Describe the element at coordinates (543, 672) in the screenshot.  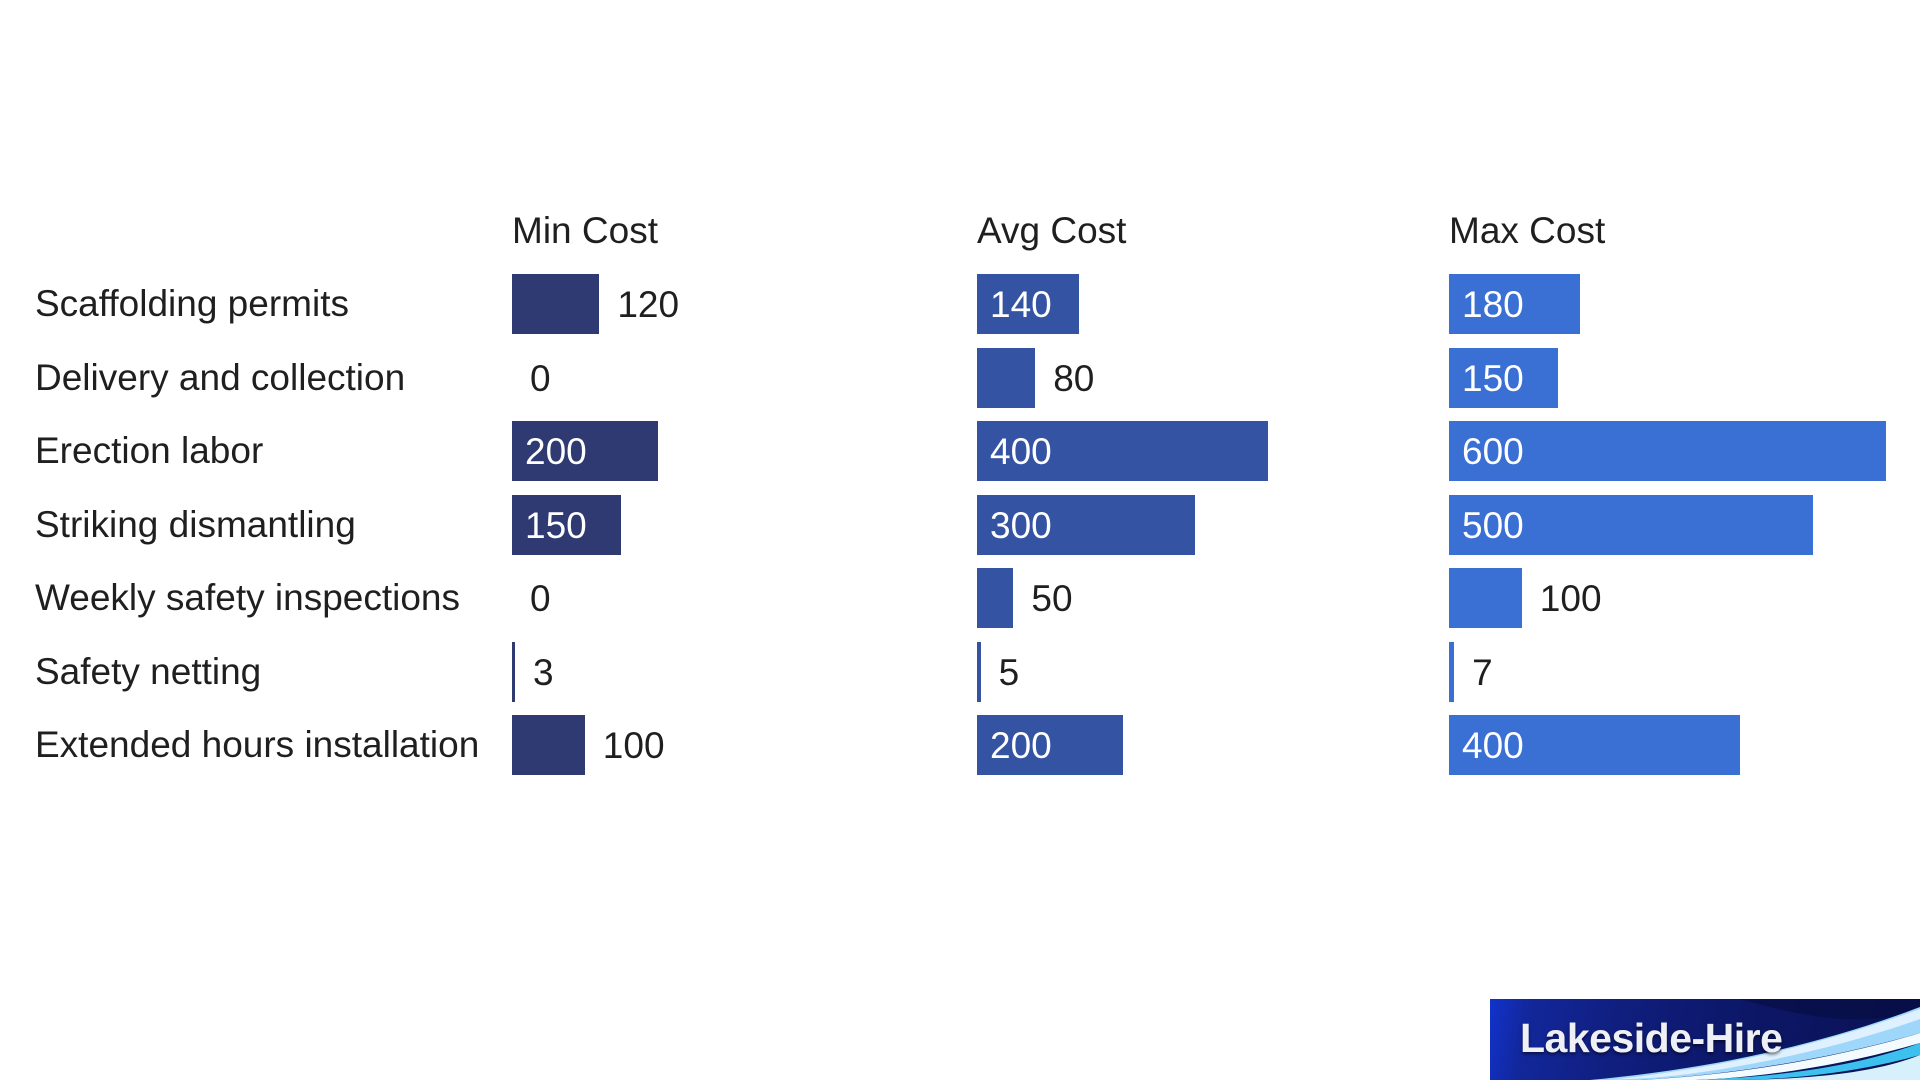
I see `bar-value-label: 3` at that location.